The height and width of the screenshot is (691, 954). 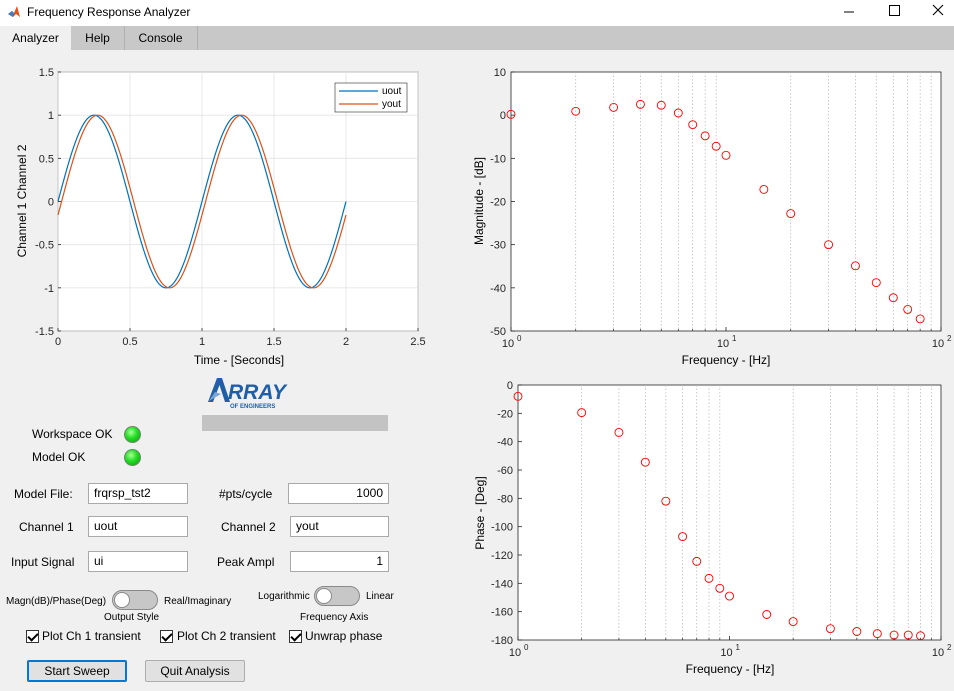 I want to click on phase-y-axis-label: Phase - [Deg], so click(x=480, y=512).